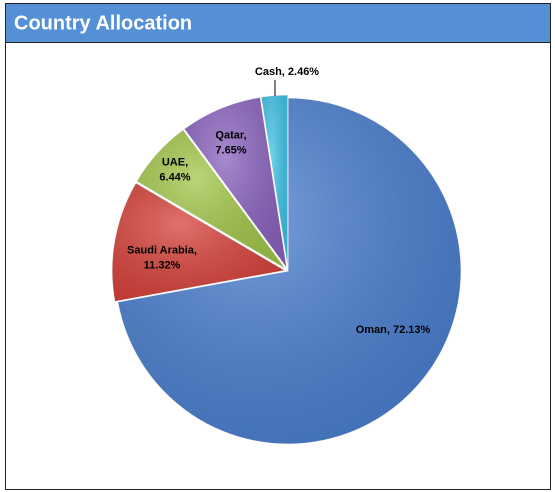 This screenshot has width=555, height=492. Describe the element at coordinates (230, 150) in the screenshot. I see `data-label-line: 7.65%` at that location.